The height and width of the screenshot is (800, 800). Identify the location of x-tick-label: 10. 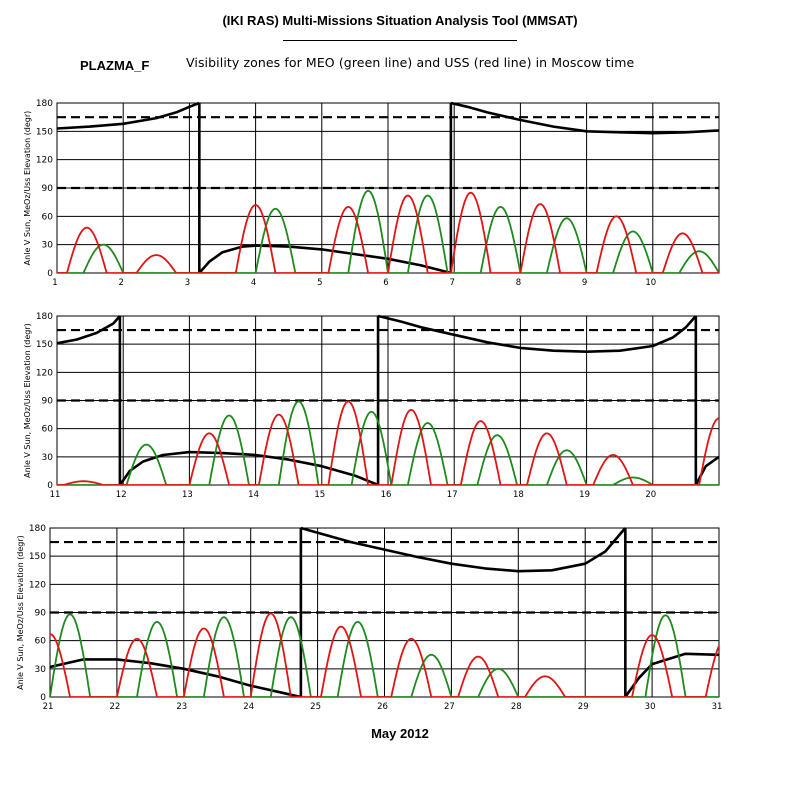
(650, 283).